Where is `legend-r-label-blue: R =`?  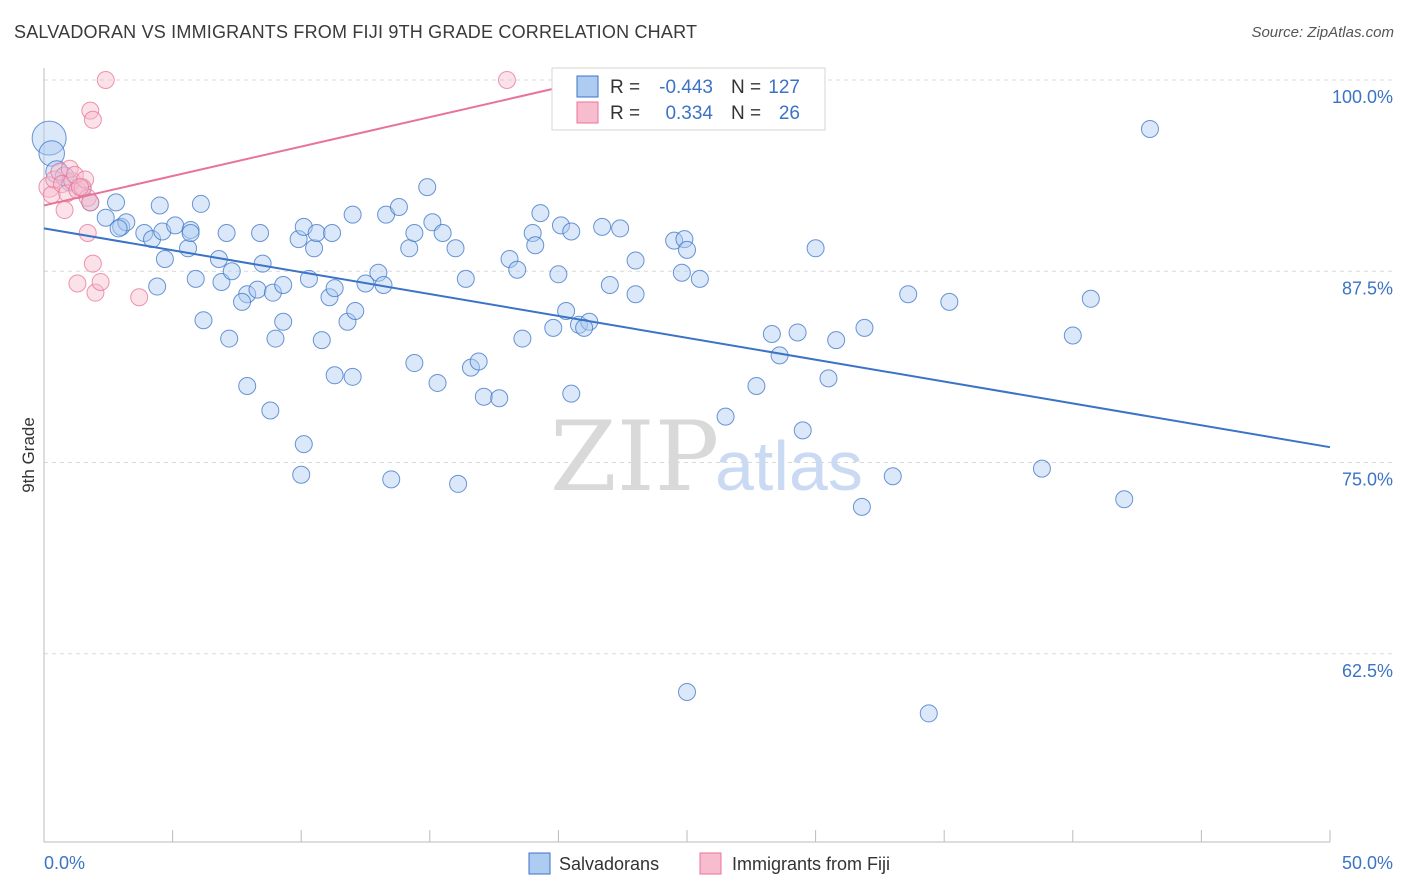 legend-r-label-blue: R = is located at coordinates (625, 87).